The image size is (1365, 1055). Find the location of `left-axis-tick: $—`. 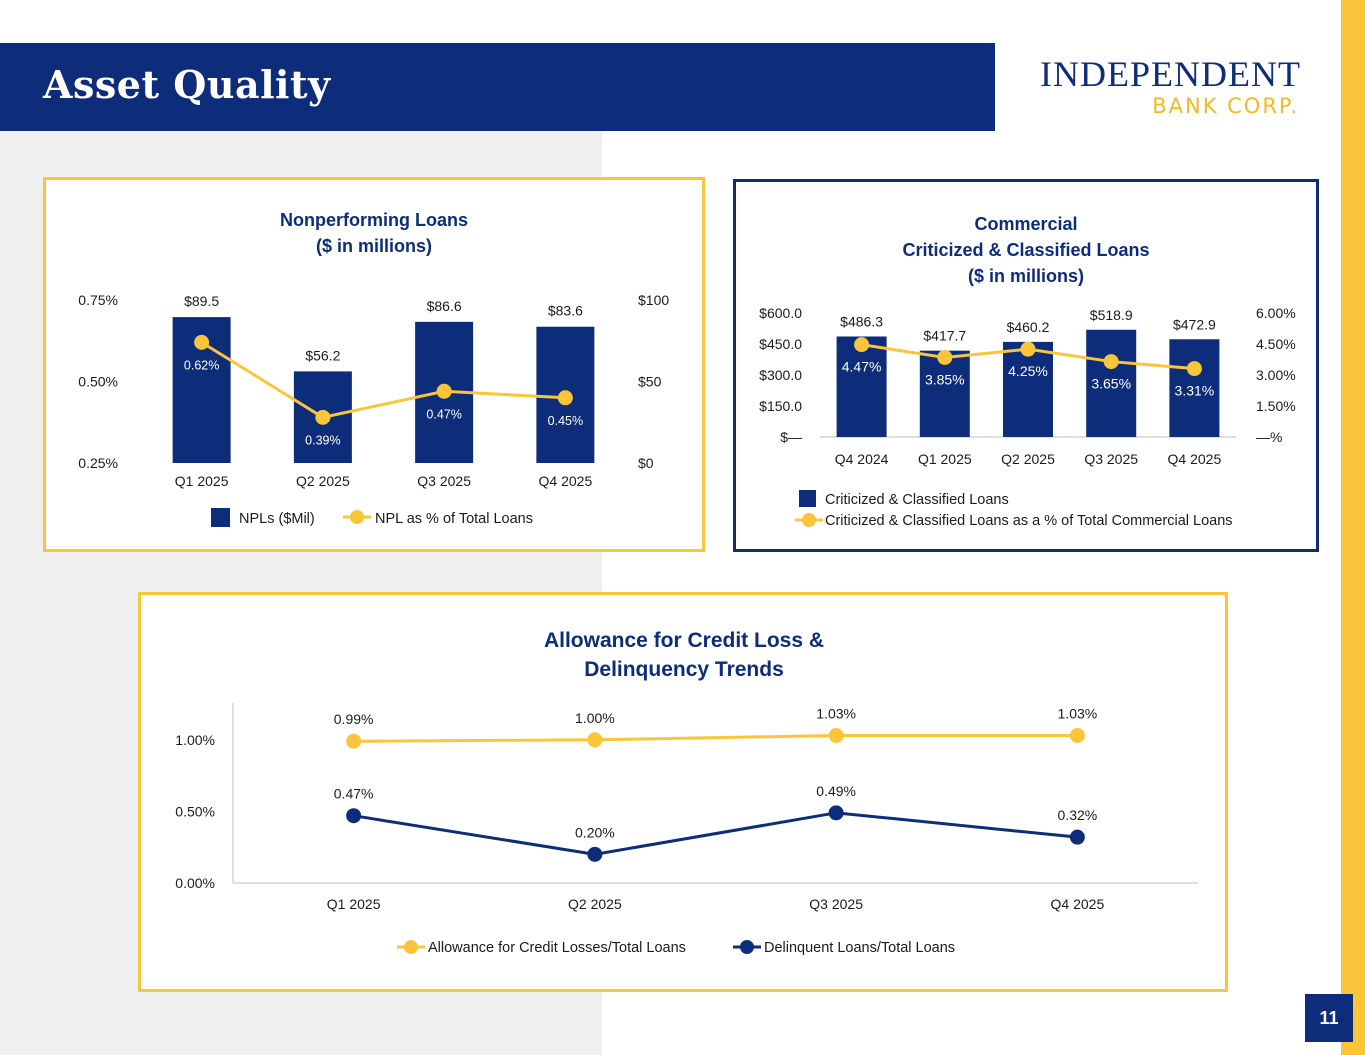

left-axis-tick: $— is located at coordinates (791, 437).